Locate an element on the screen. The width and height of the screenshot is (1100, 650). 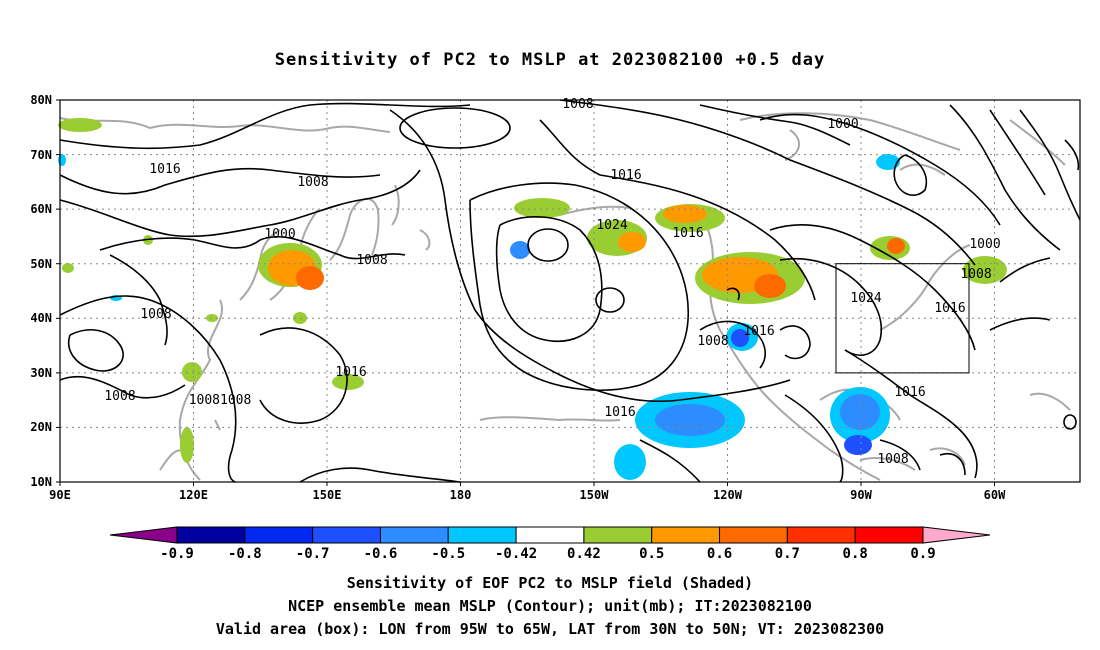
lat-label: 60N is located at coordinates (41, 209).